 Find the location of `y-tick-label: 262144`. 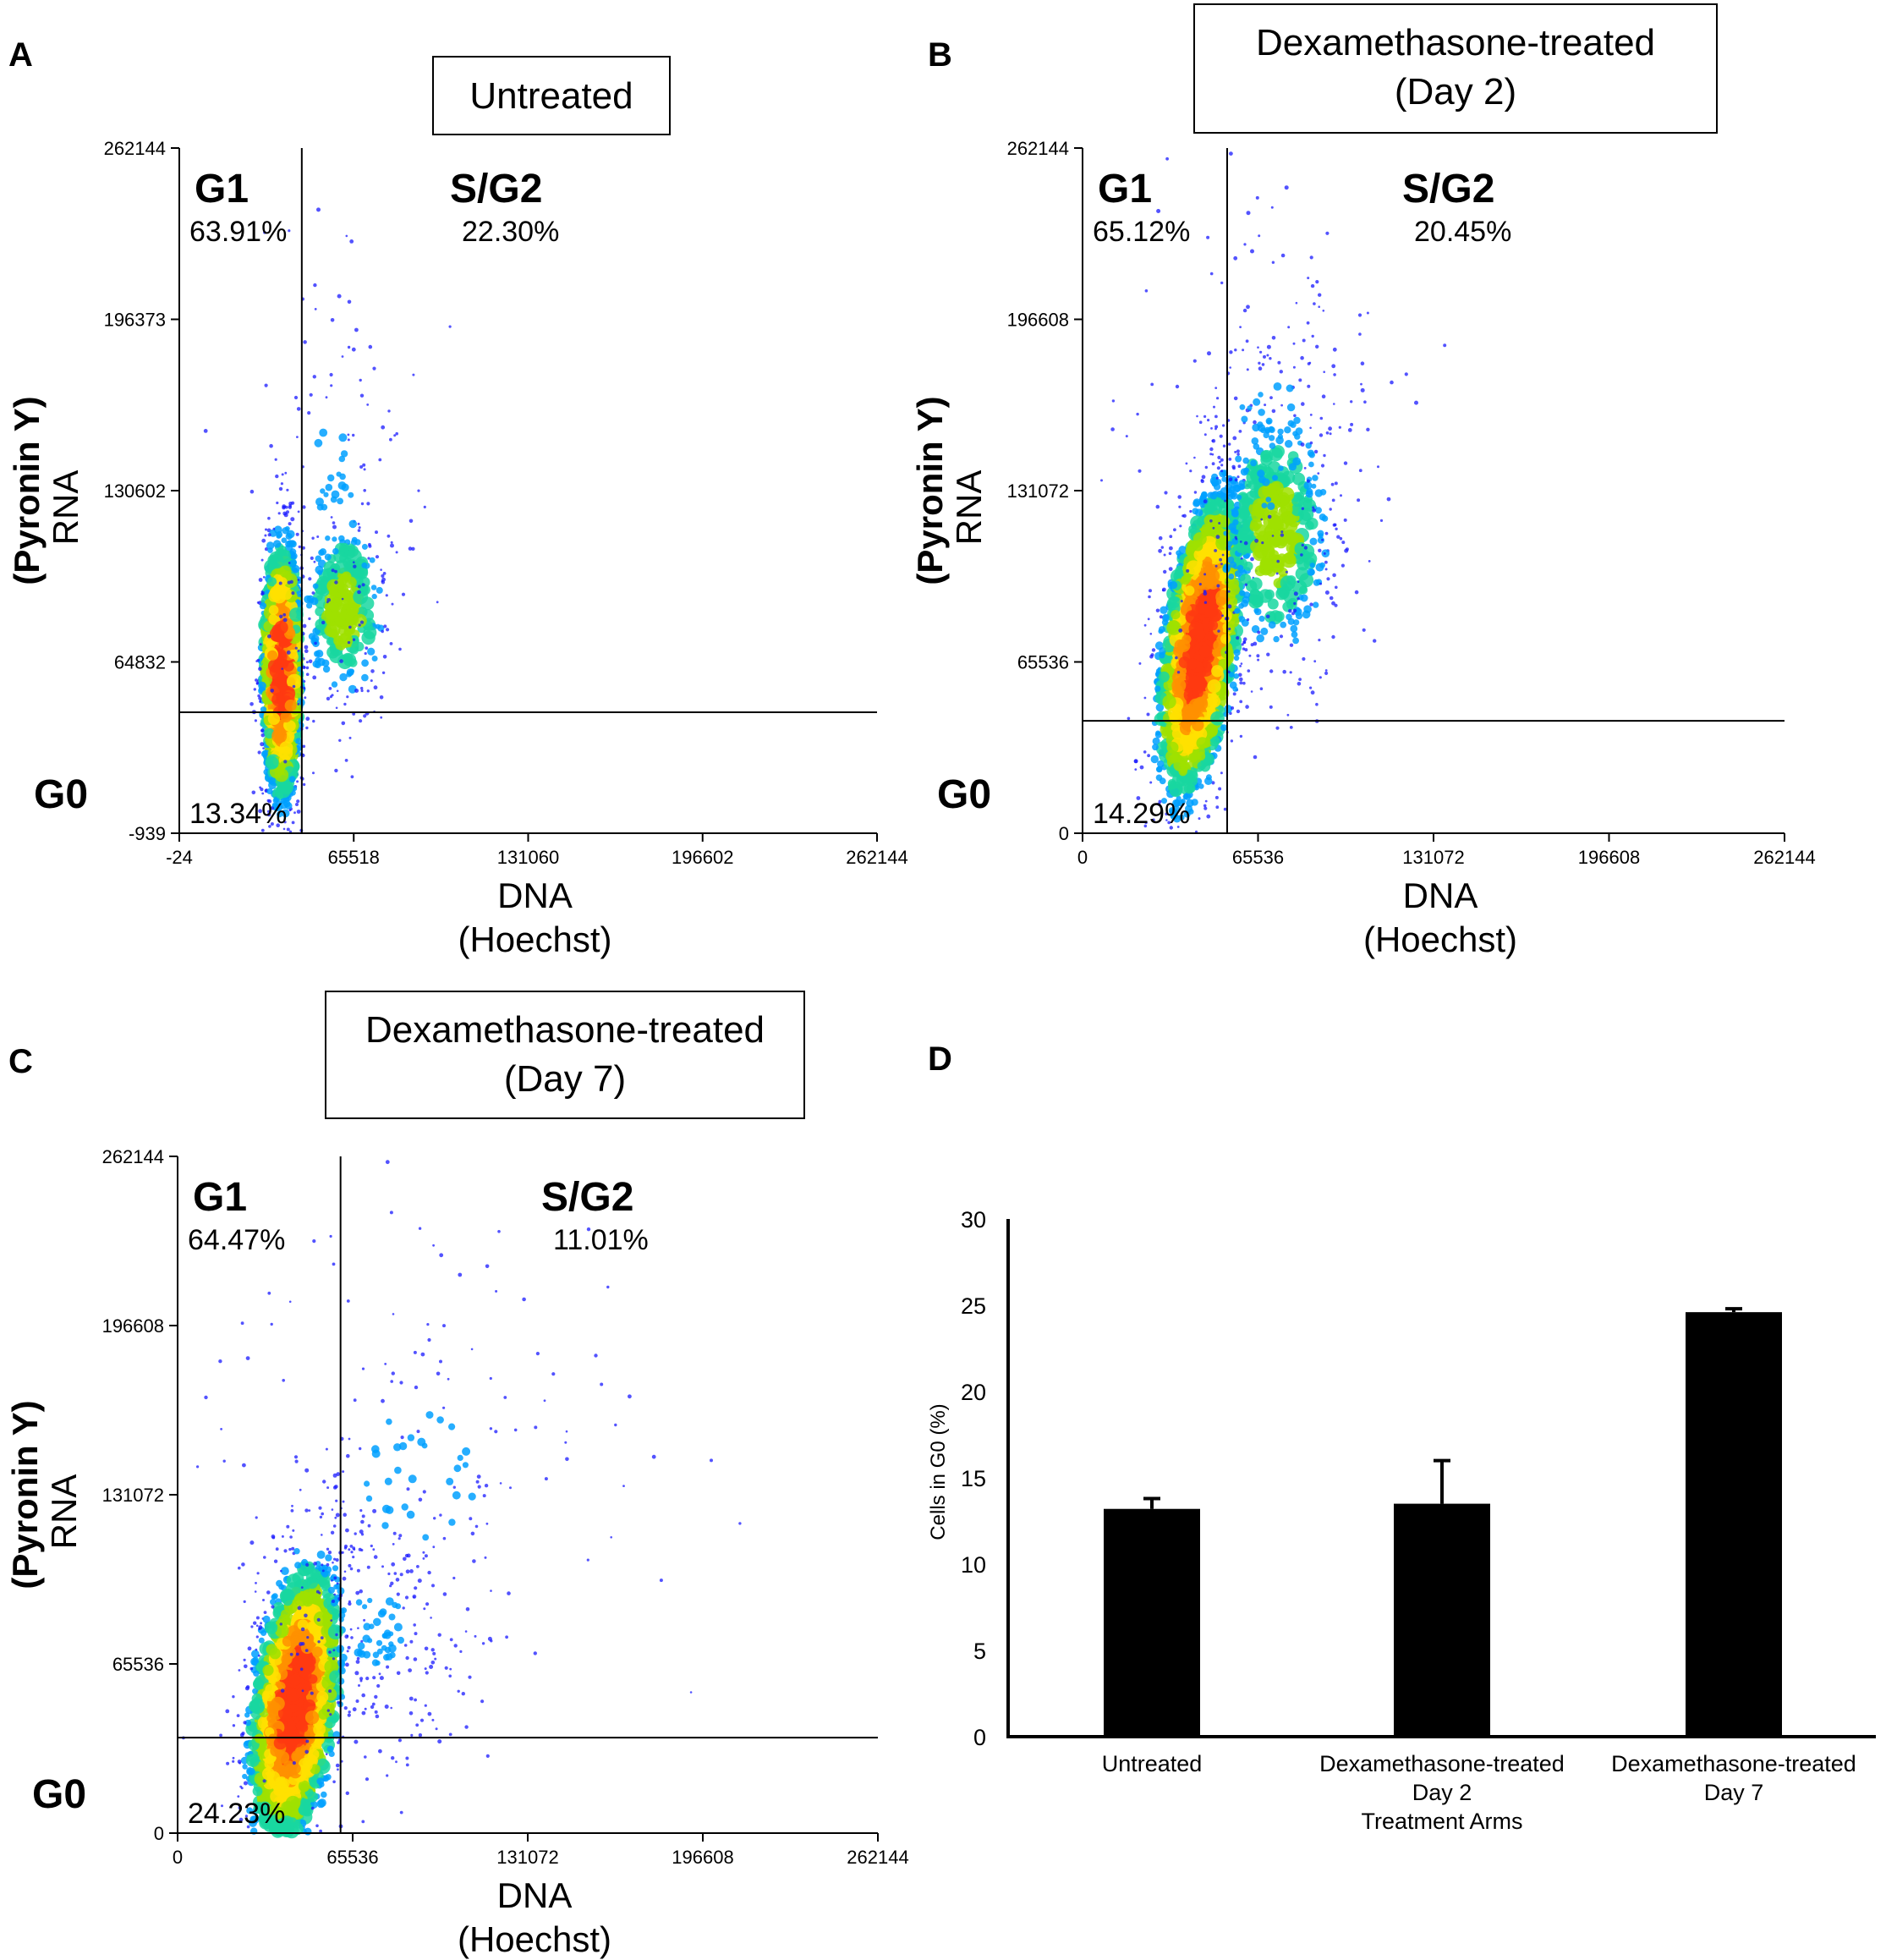

y-tick-label: 262144 is located at coordinates (1038, 148).